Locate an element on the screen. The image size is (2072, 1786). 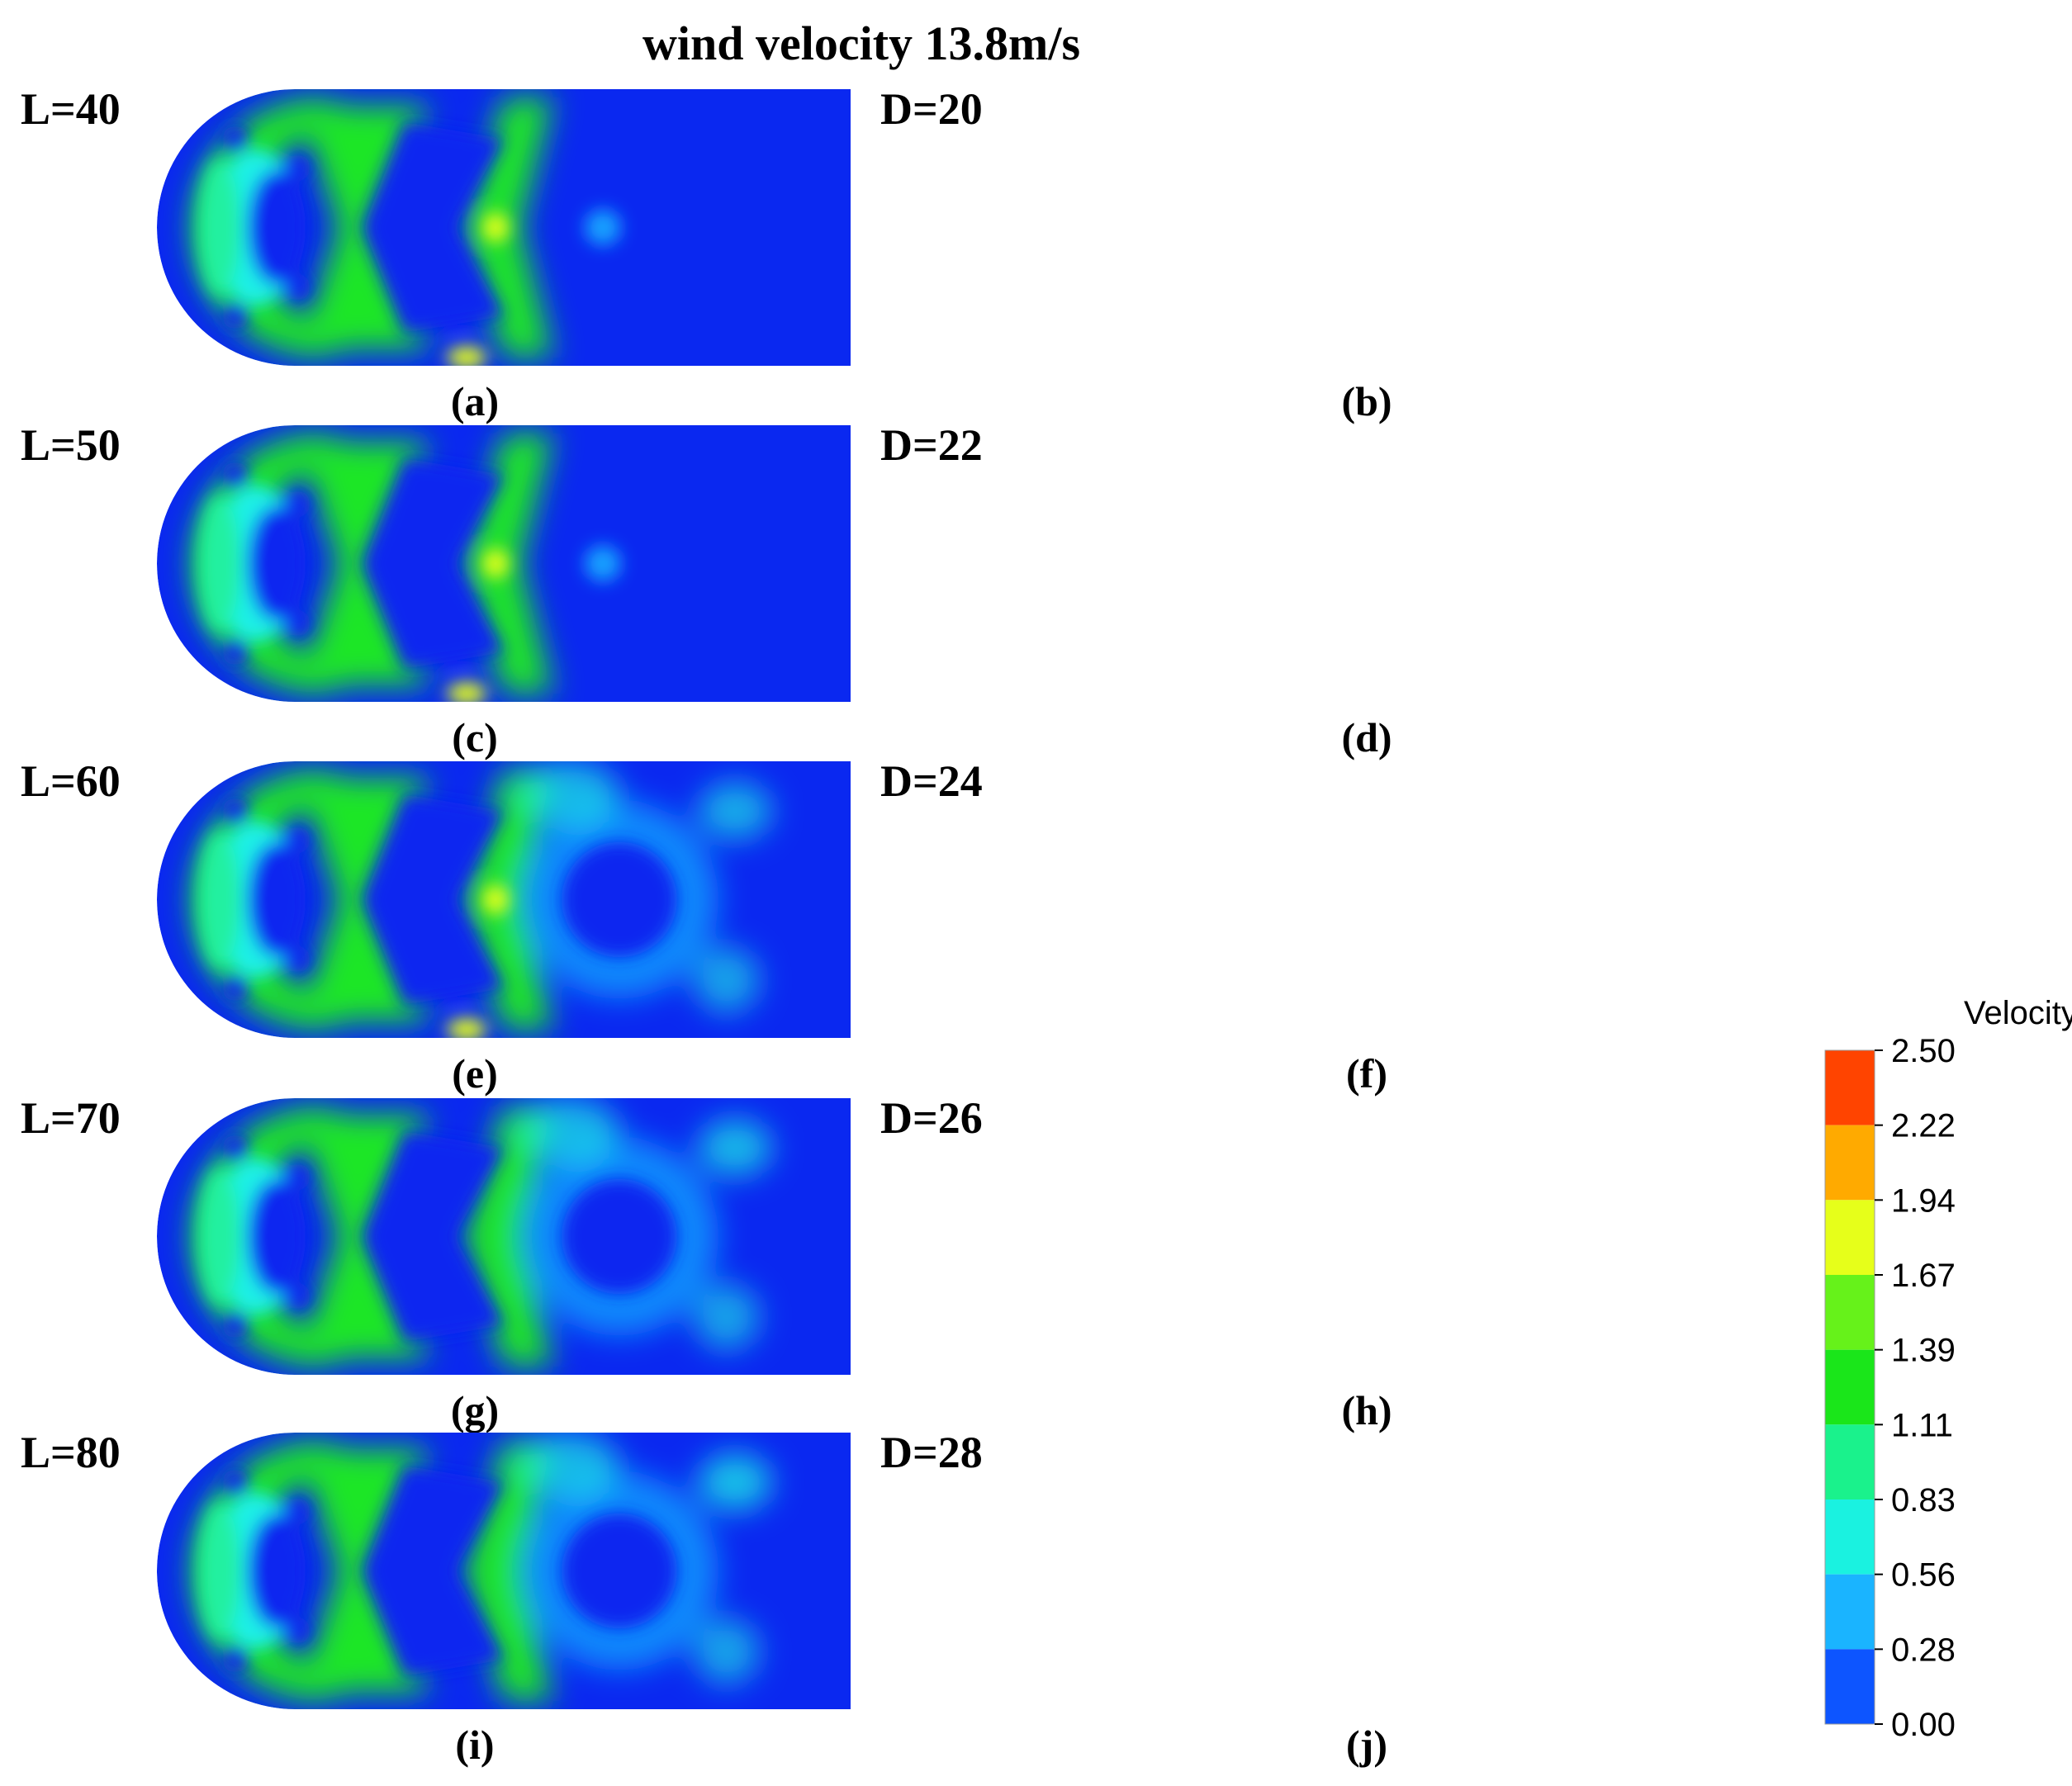
panel-caption: (f) is located at coordinates (1366, 1073).